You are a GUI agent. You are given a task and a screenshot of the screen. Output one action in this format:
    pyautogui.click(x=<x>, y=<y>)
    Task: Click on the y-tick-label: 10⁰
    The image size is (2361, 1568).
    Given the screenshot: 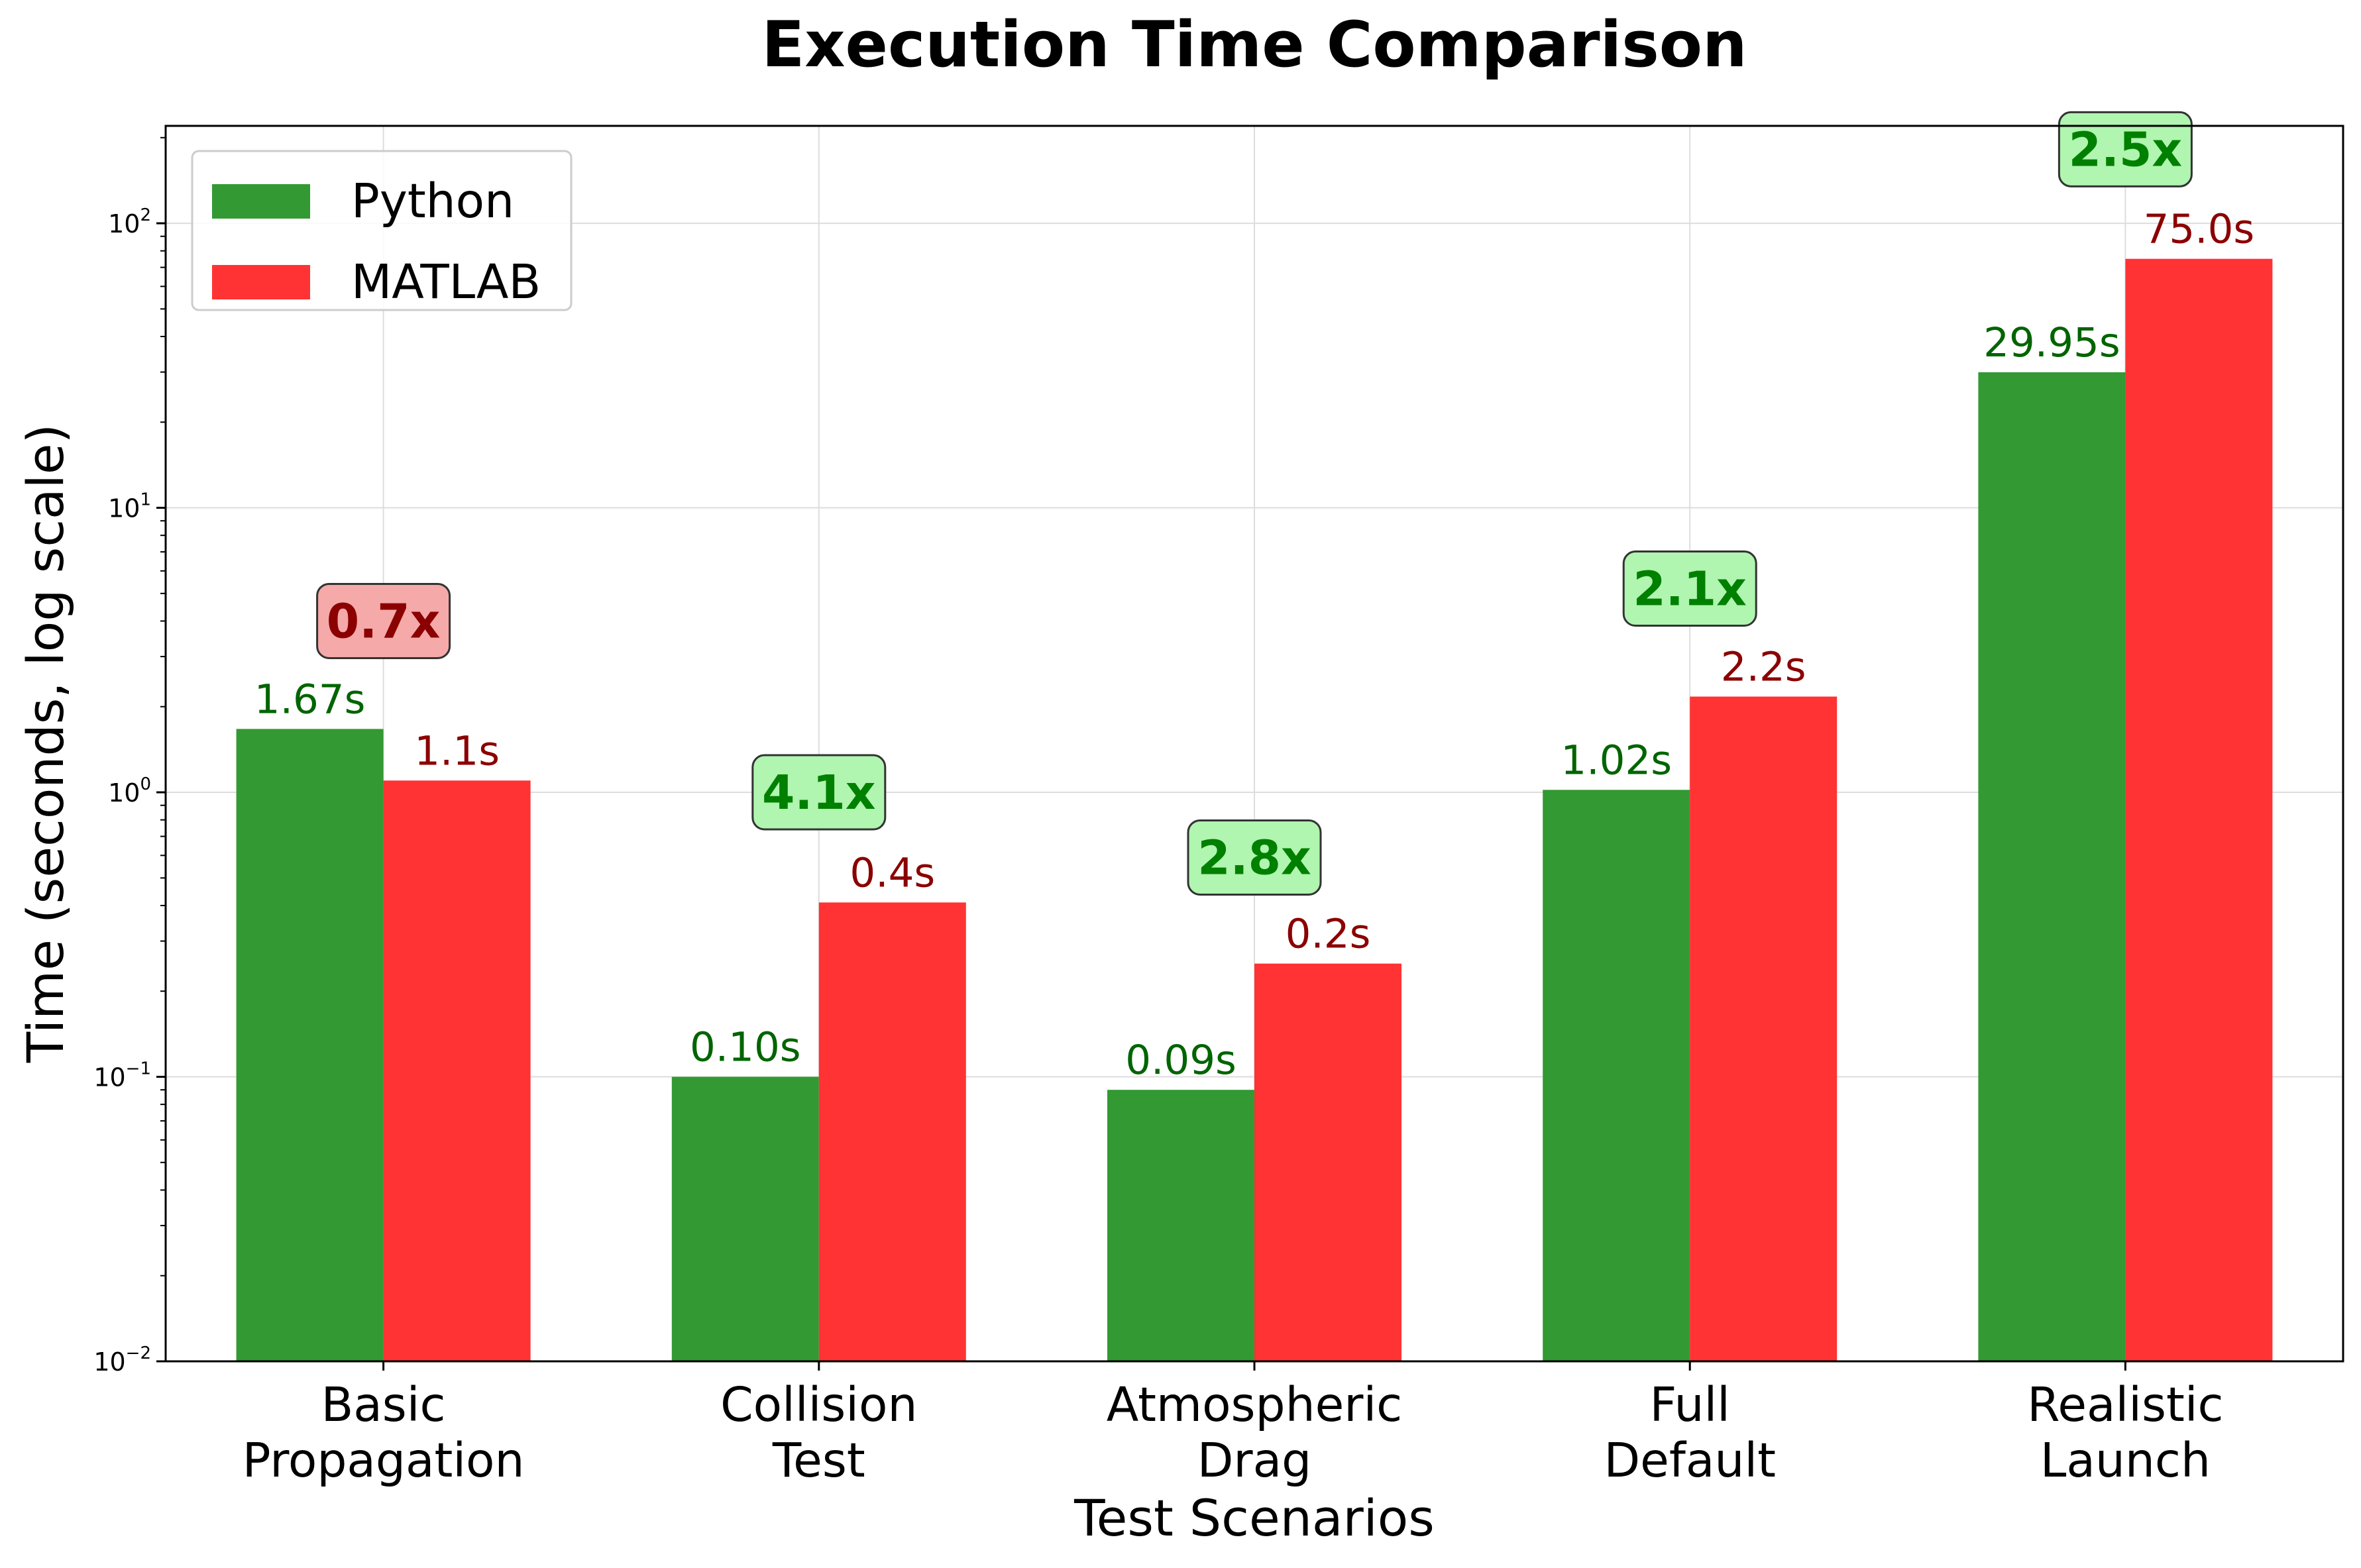 What is the action you would take?
    pyautogui.click(x=129, y=791)
    